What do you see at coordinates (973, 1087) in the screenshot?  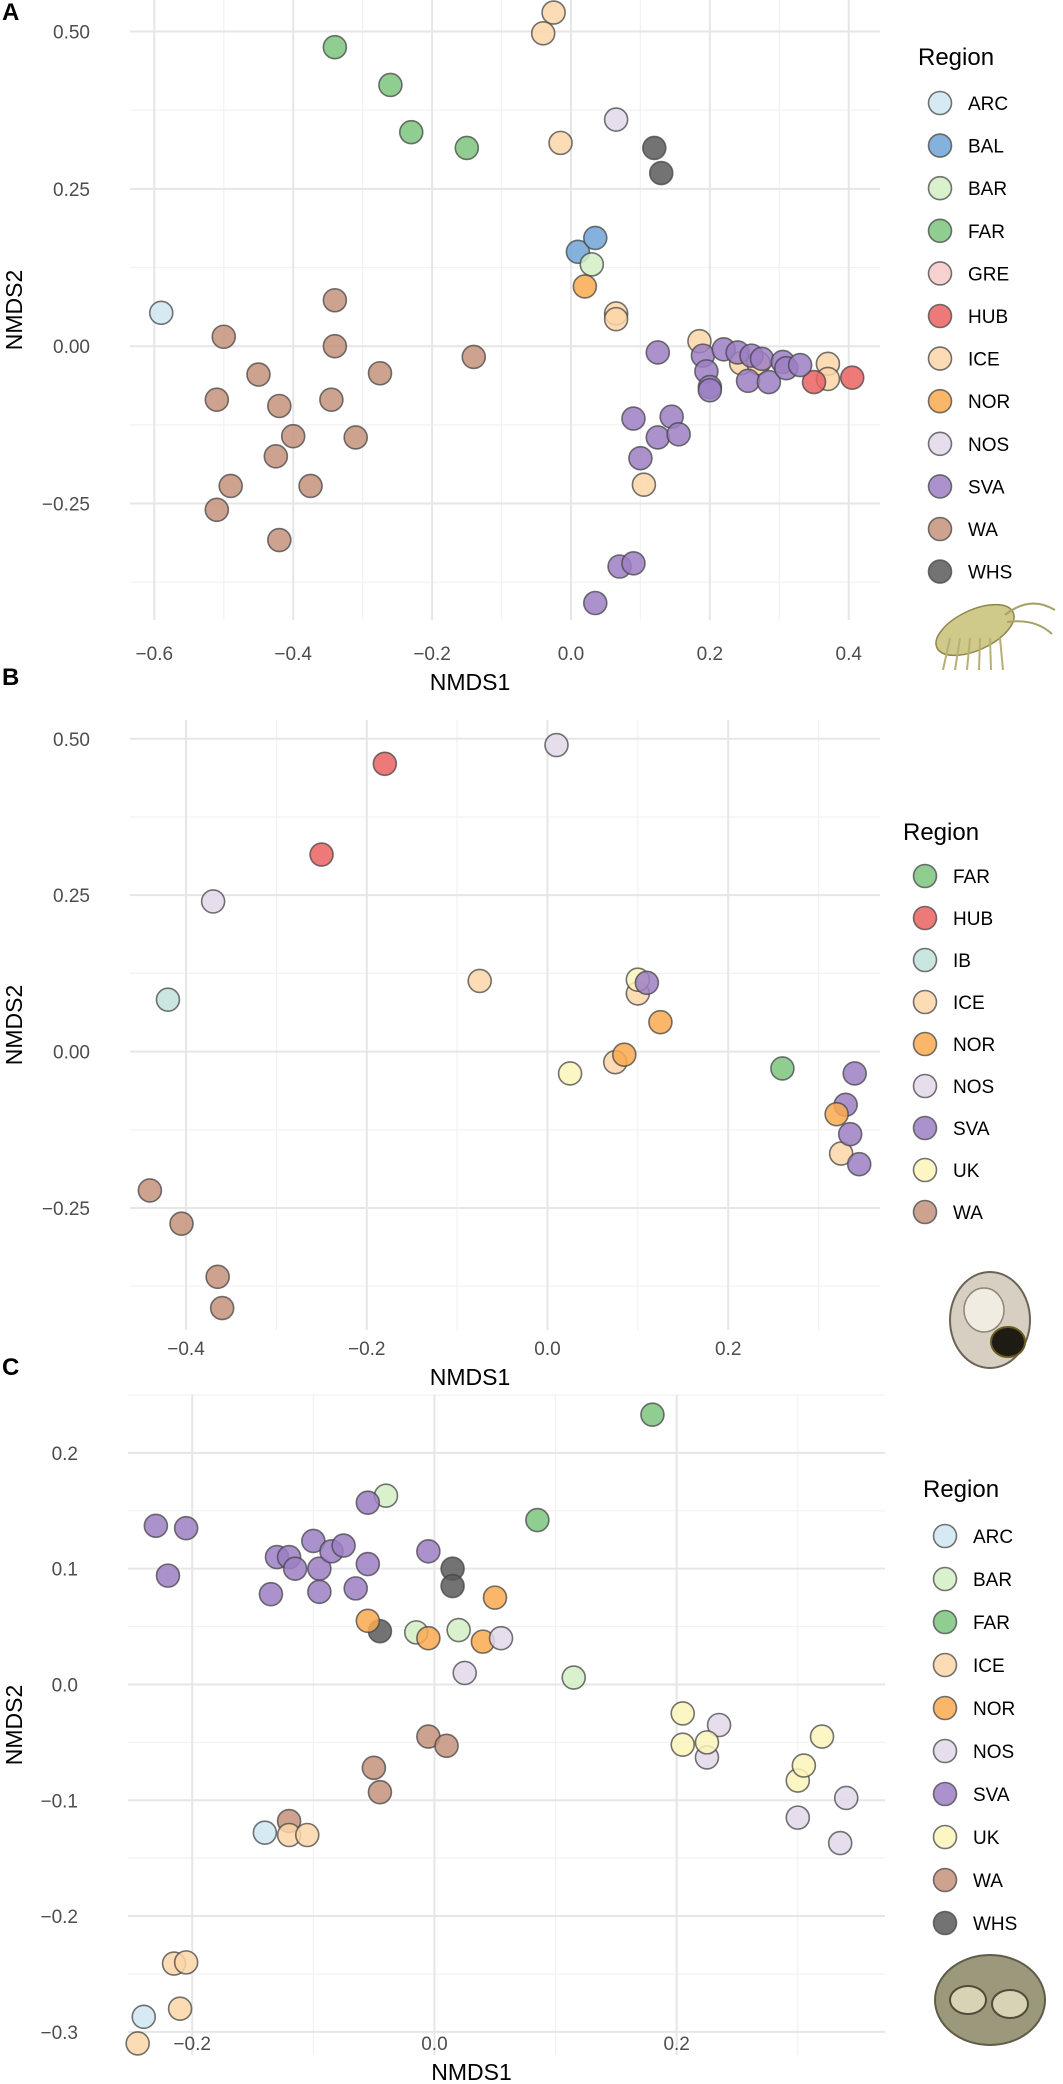 I see `legend-label: NOS` at bounding box center [973, 1087].